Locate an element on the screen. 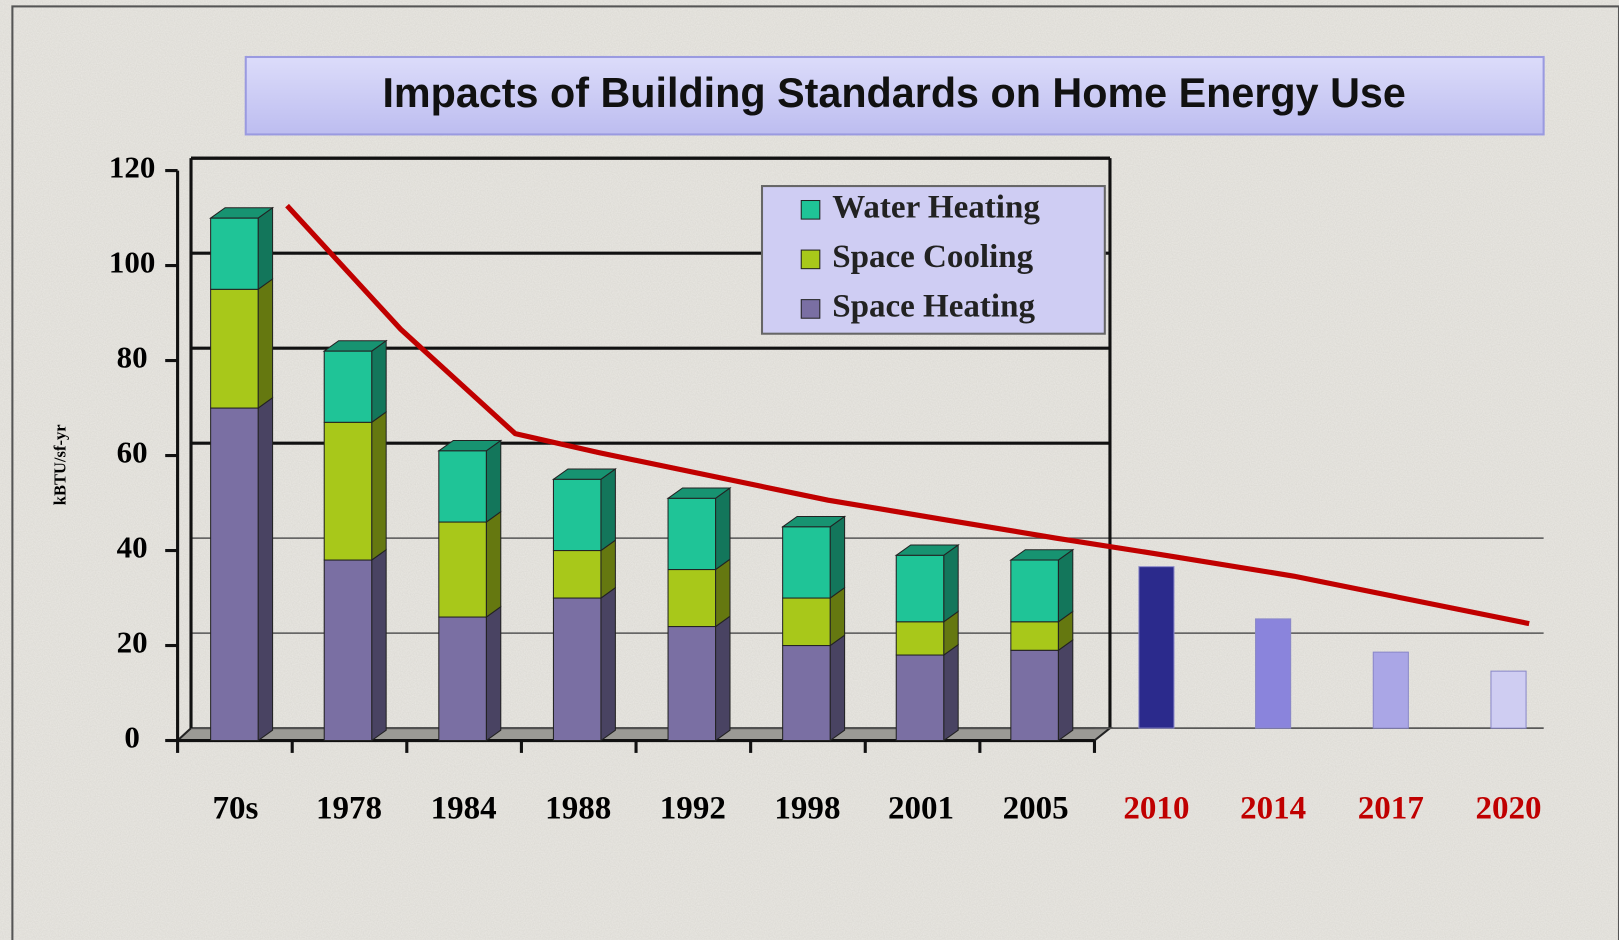  y-tick-label: 40 is located at coordinates (132, 547).